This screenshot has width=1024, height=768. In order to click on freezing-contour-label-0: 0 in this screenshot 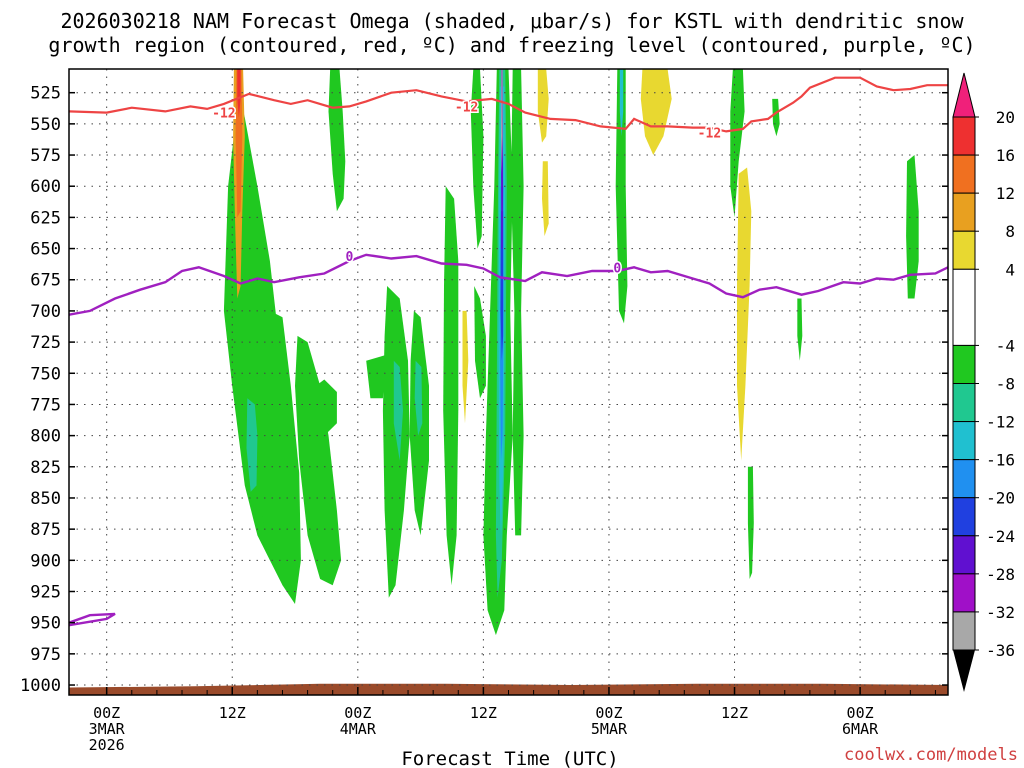, I will do `click(350, 257)`.